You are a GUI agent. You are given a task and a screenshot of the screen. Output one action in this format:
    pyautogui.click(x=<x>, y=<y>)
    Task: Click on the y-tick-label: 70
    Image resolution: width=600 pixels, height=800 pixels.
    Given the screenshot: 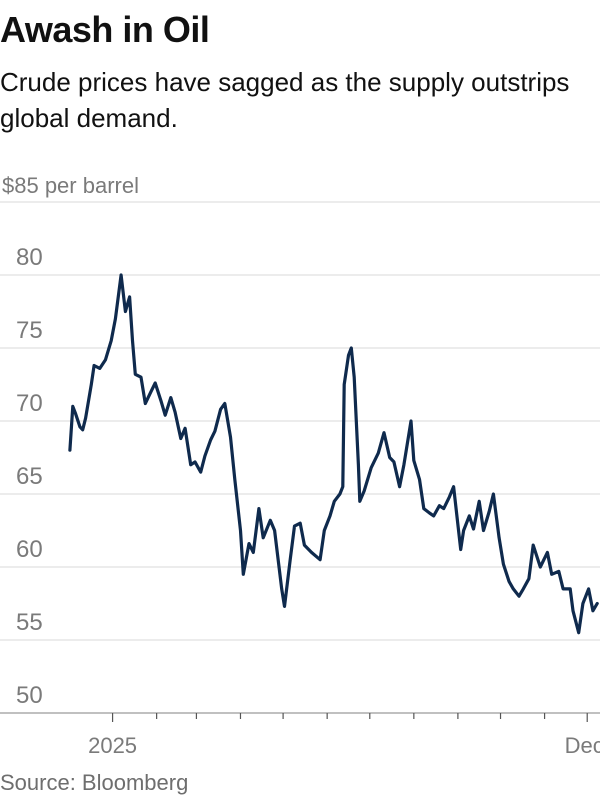 What is the action you would take?
    pyautogui.click(x=29, y=403)
    